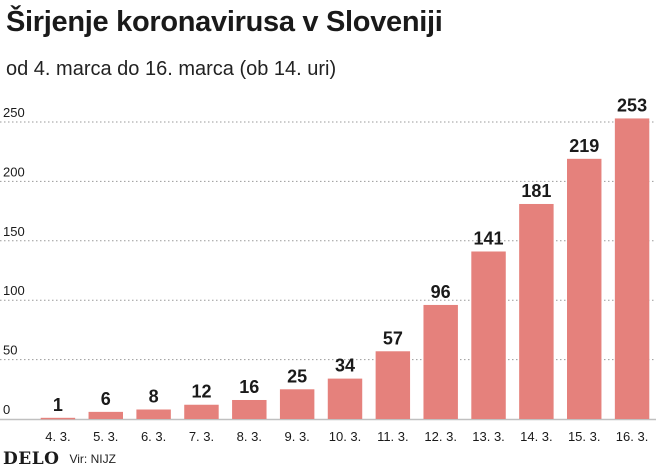  I want to click on bar-value-label: 12, so click(201, 392).